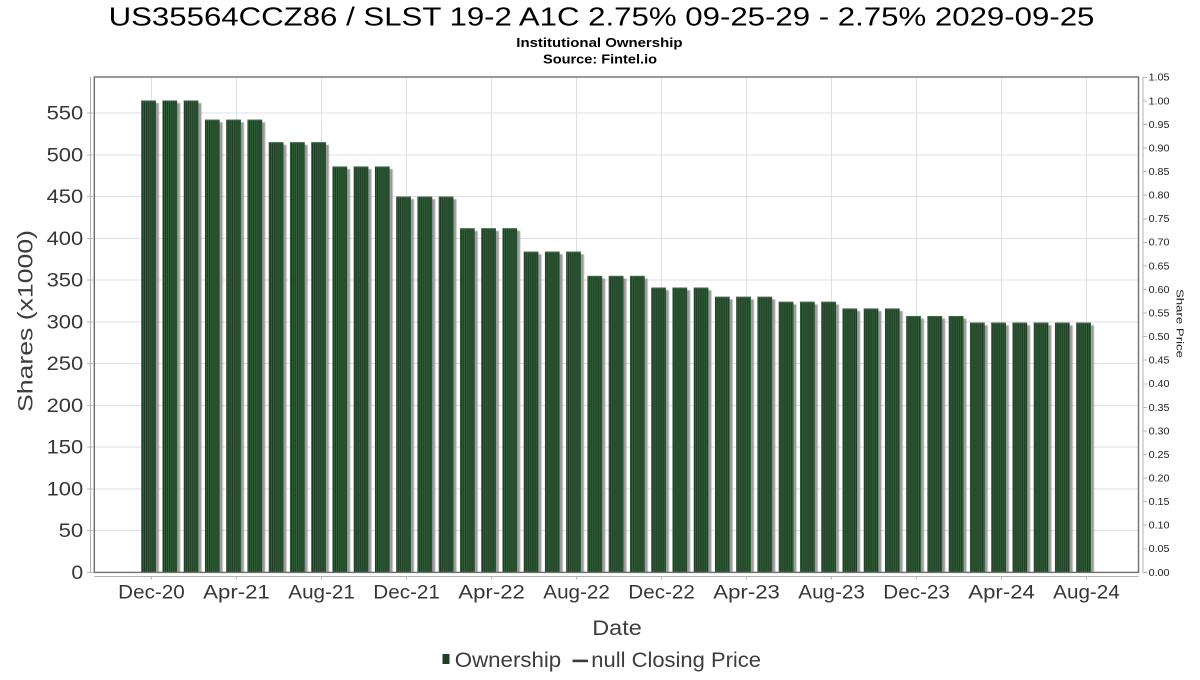  I want to click on svg-text: 0.80, so click(1160, 196).